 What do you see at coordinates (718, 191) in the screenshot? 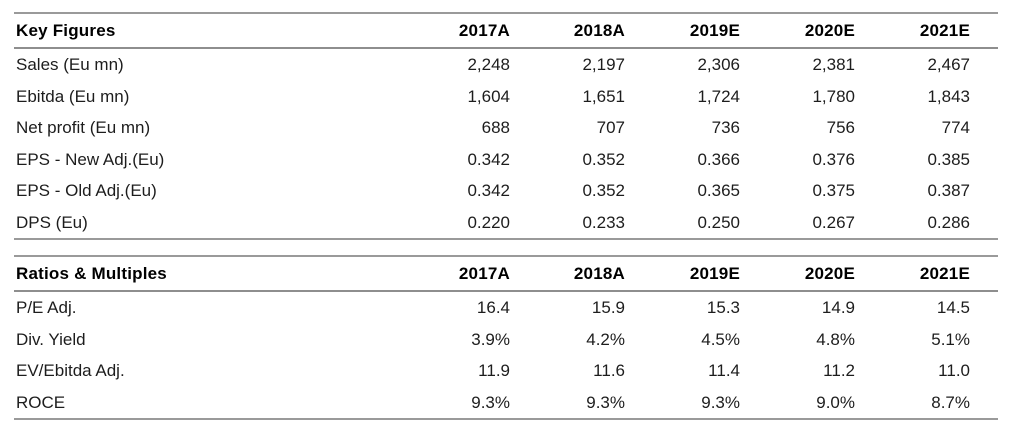
I see `cell-value: 0.365` at bounding box center [718, 191].